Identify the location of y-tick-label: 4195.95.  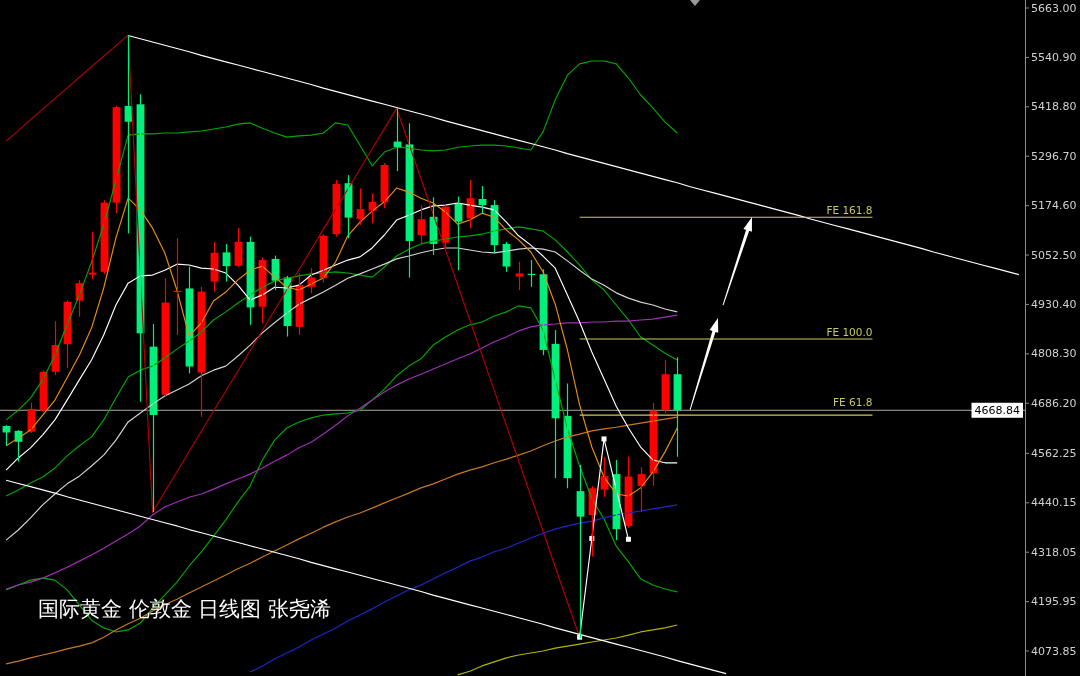
(1054, 602).